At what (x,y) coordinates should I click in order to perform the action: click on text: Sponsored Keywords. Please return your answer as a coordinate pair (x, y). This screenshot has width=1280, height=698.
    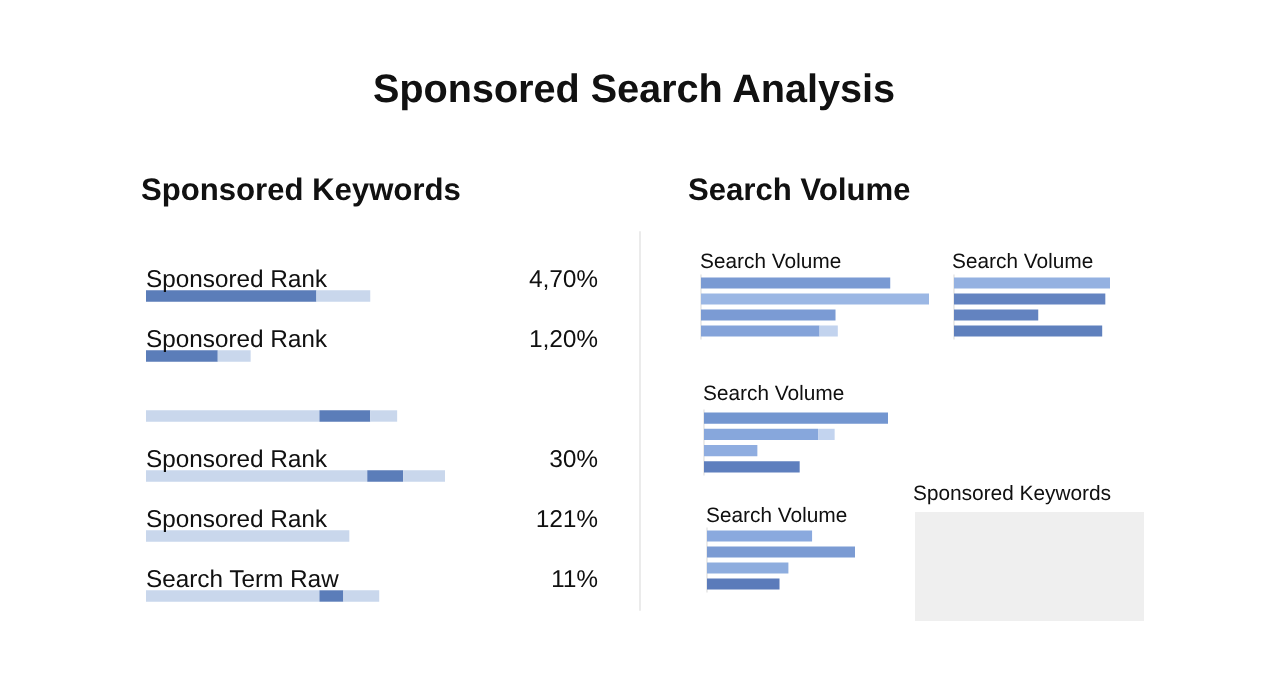
    Looking at the image, I should click on (1012, 494).